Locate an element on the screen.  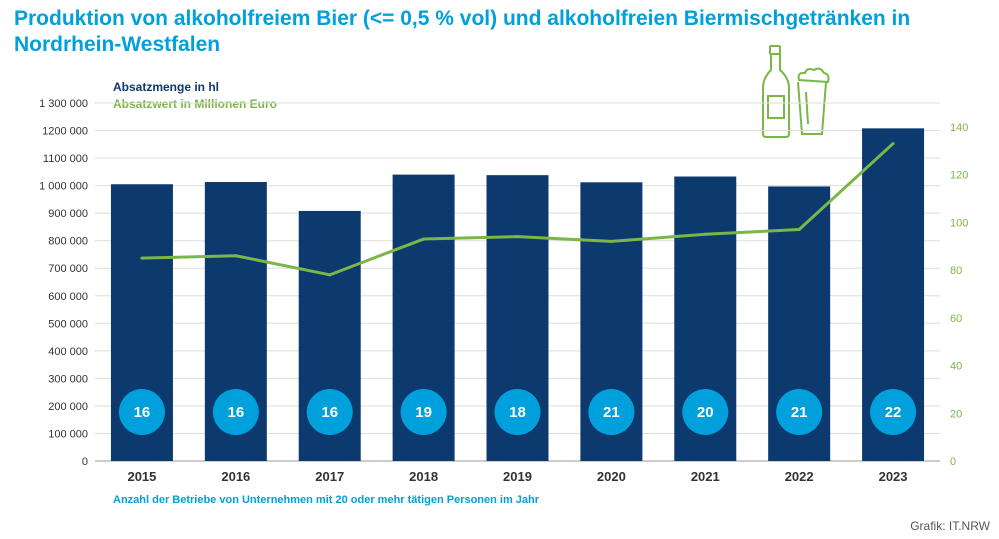
badge-count: 20 is located at coordinates (705, 412).